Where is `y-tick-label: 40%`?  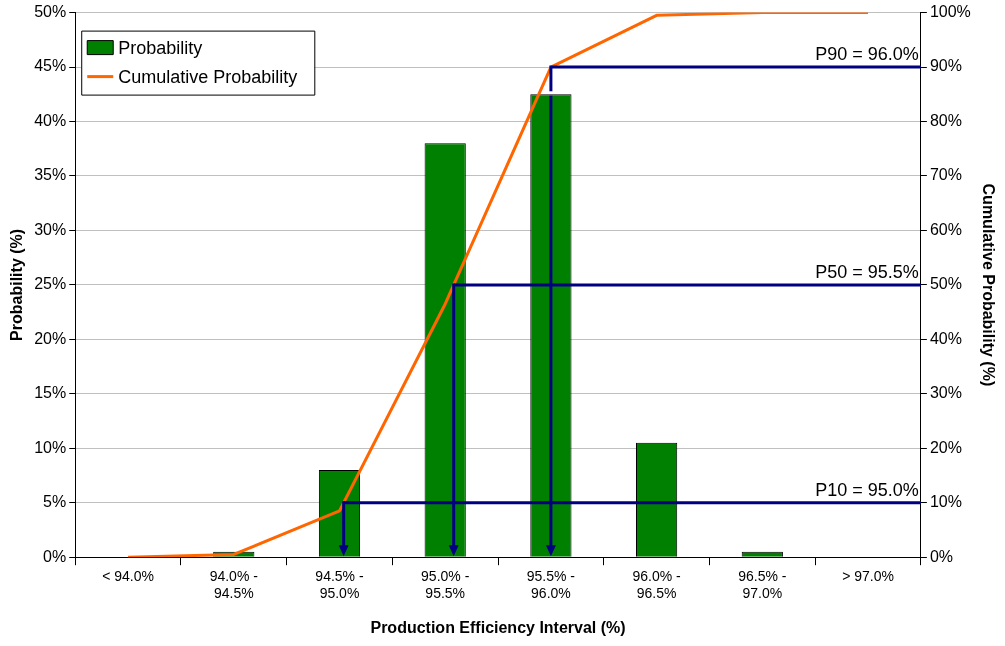
y-tick-label: 40% is located at coordinates (50, 120).